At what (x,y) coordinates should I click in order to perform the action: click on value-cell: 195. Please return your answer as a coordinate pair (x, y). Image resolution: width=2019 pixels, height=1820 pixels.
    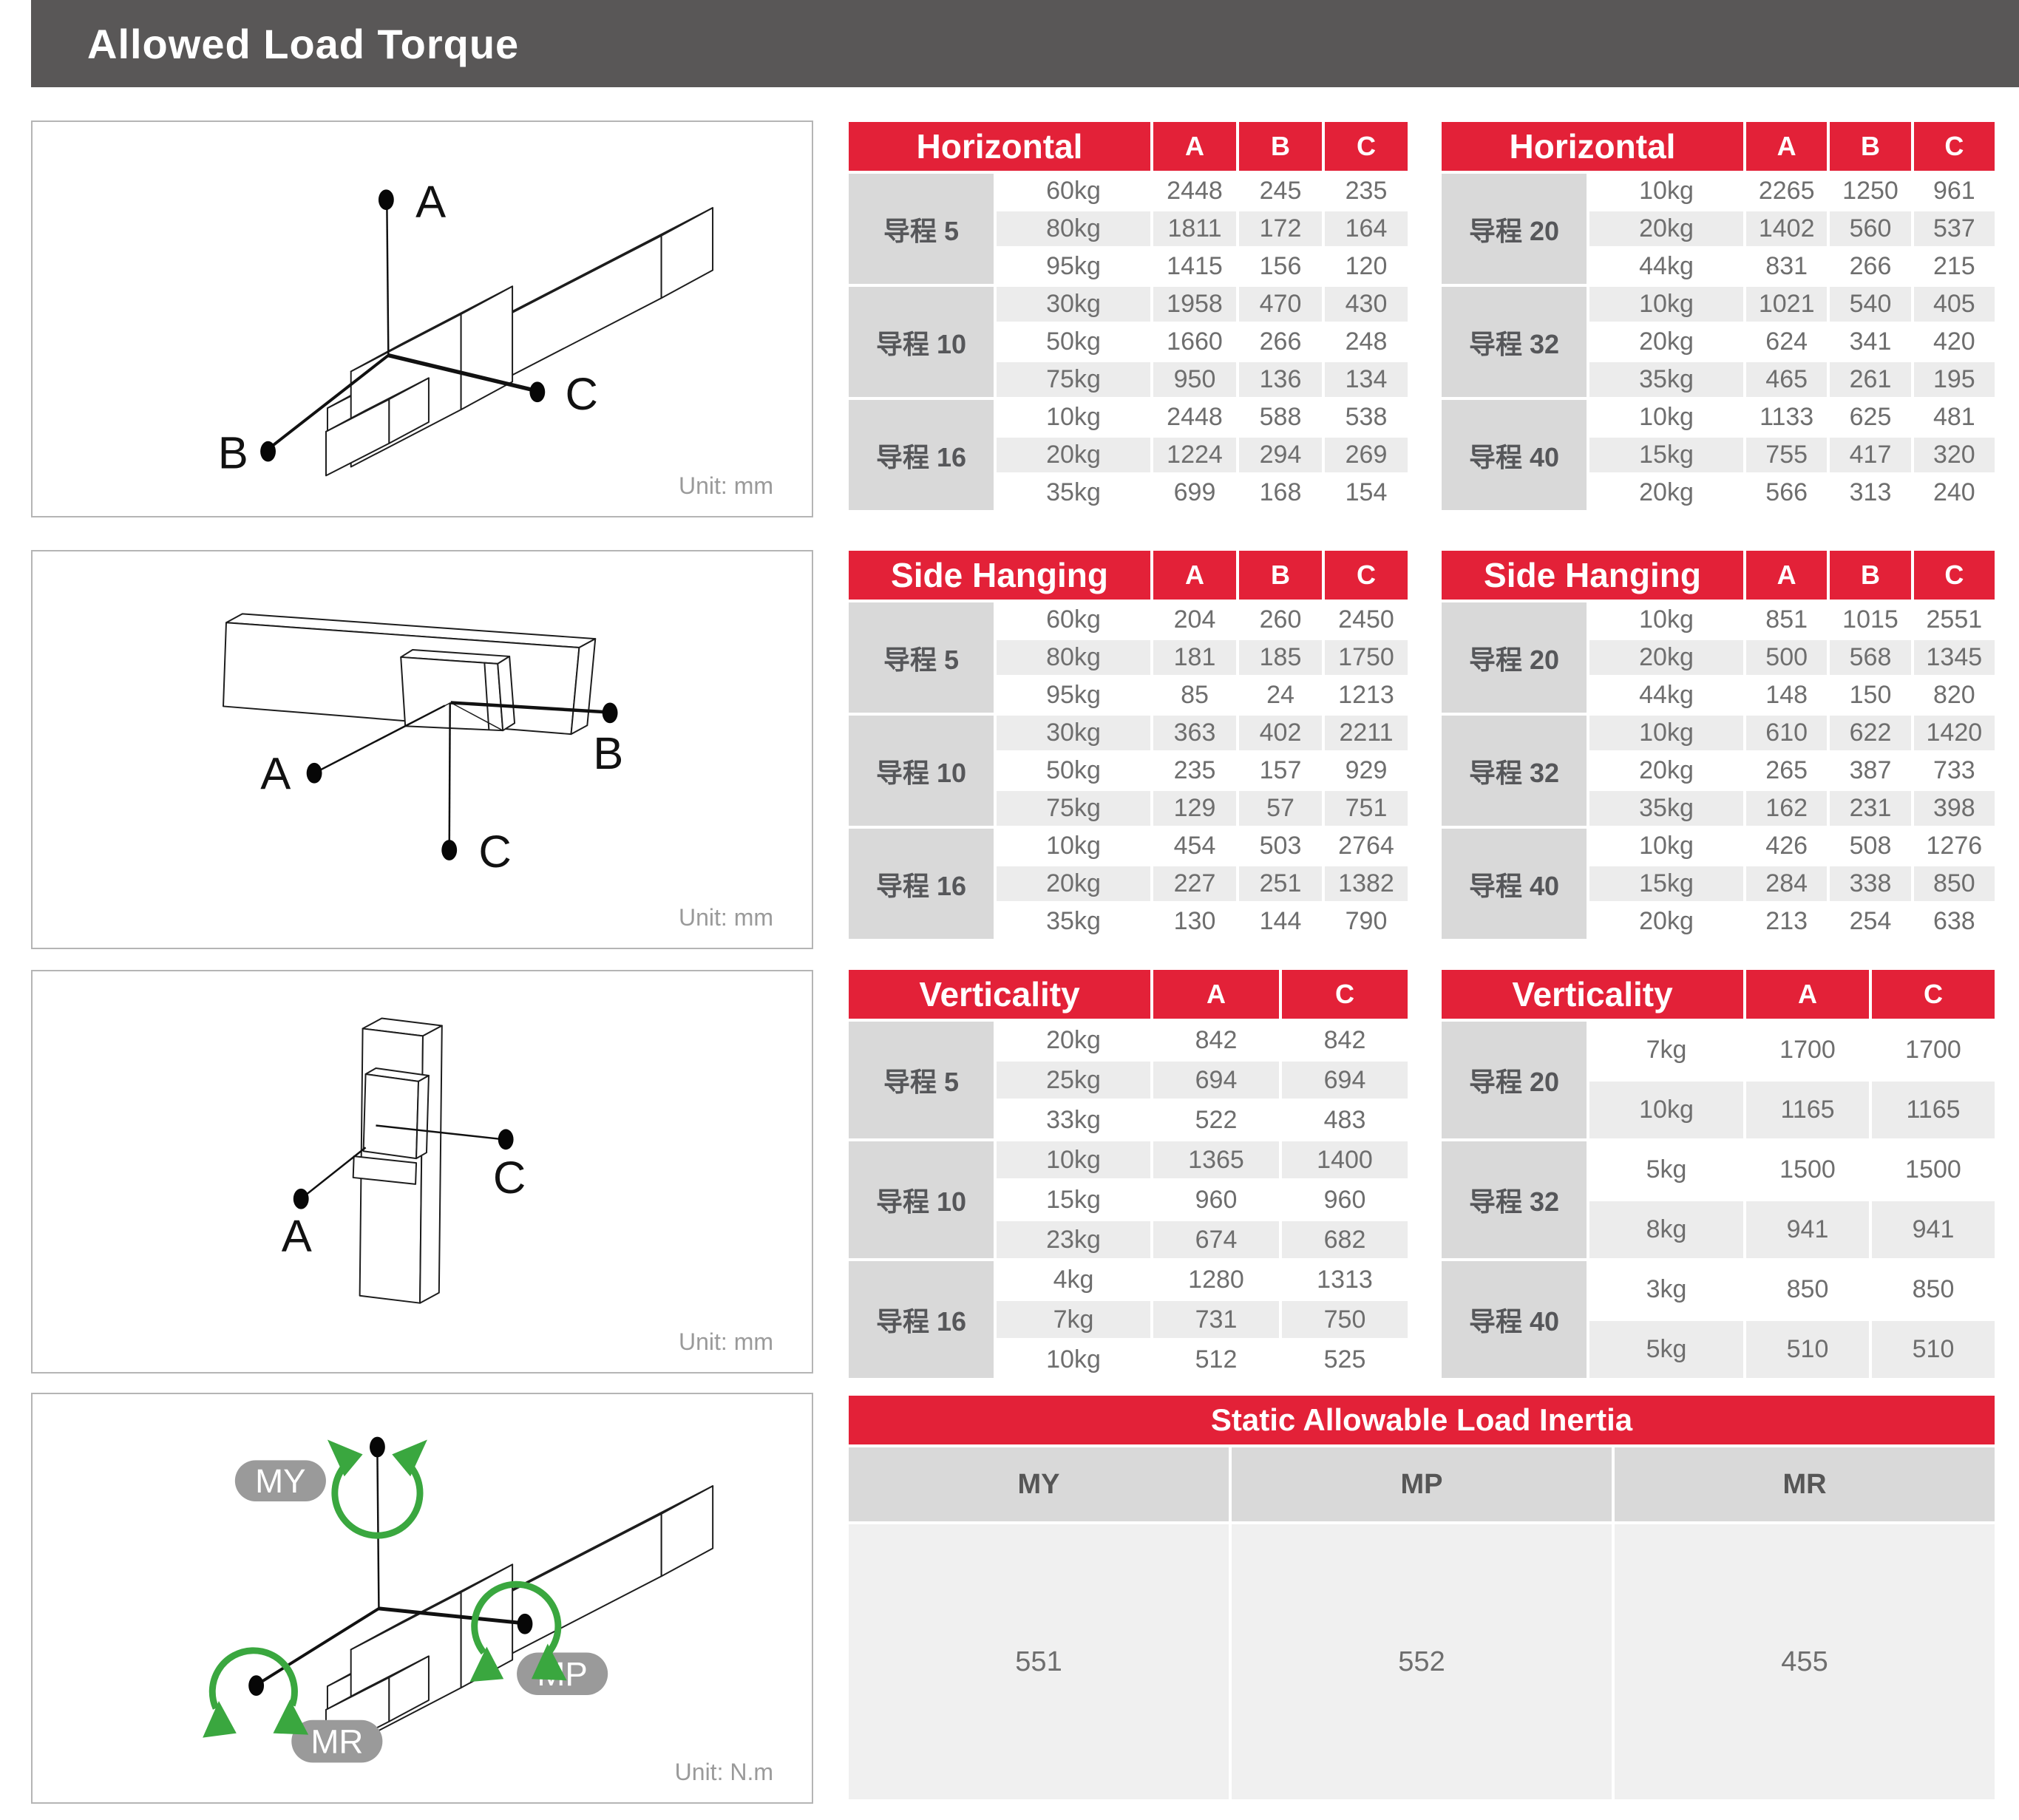
    Looking at the image, I should click on (1954, 379).